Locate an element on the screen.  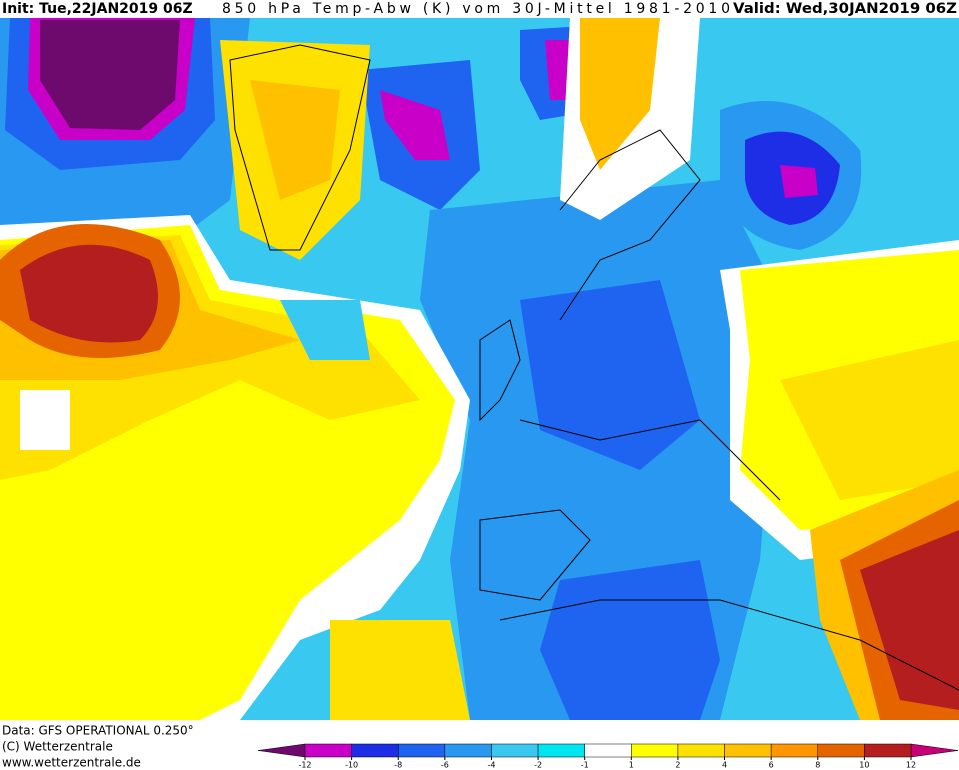
colorbar-tick-label: -8 is located at coordinates (398, 765).